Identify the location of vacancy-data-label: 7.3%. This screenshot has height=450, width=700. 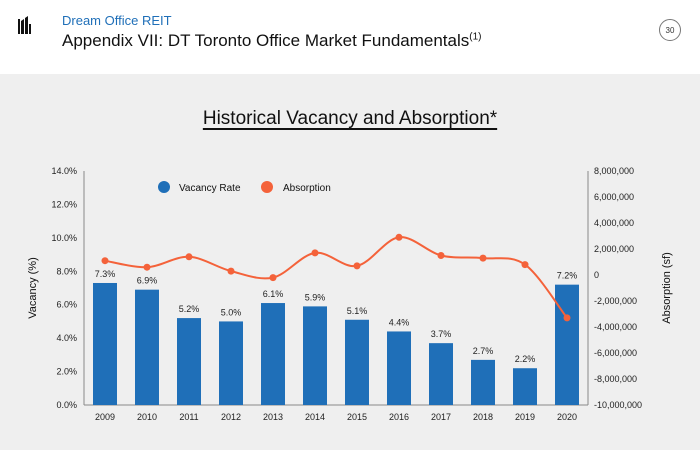
(105, 274).